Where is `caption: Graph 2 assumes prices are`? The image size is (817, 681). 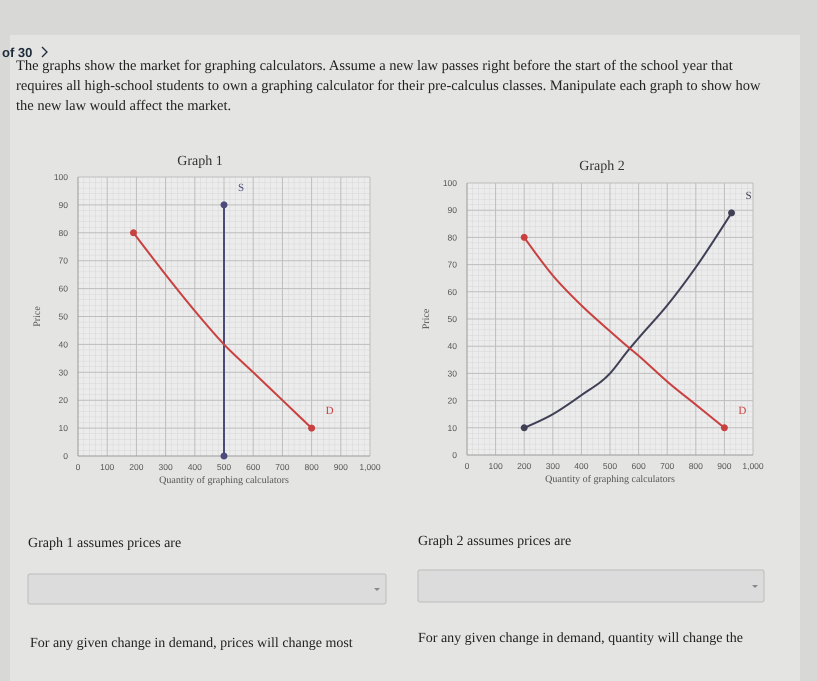
caption: Graph 2 assumes prices are is located at coordinates (495, 542).